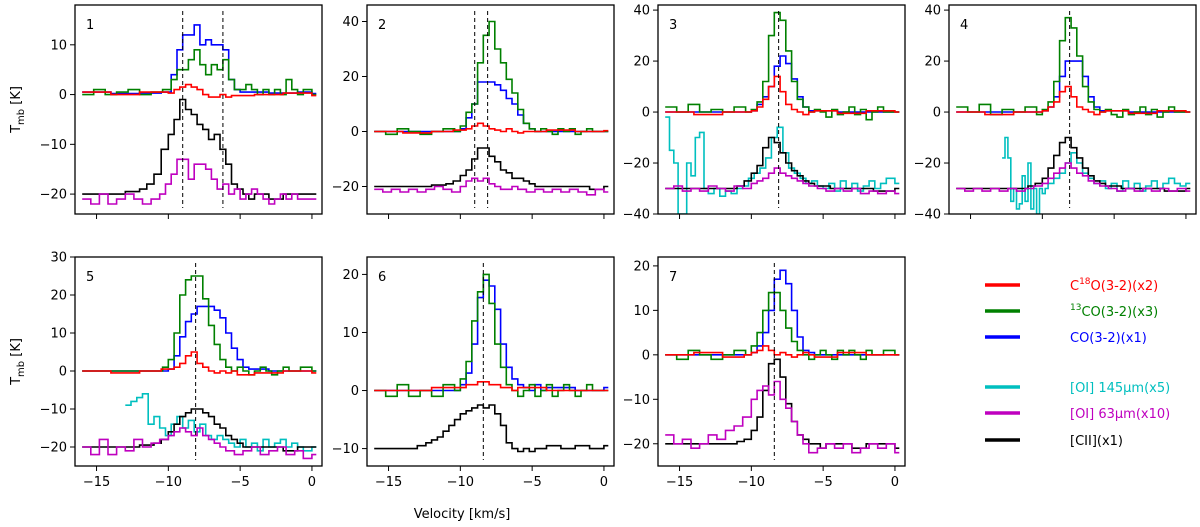  I want to click on legend-label: 13CO(3-2)(x3), so click(1114, 311).